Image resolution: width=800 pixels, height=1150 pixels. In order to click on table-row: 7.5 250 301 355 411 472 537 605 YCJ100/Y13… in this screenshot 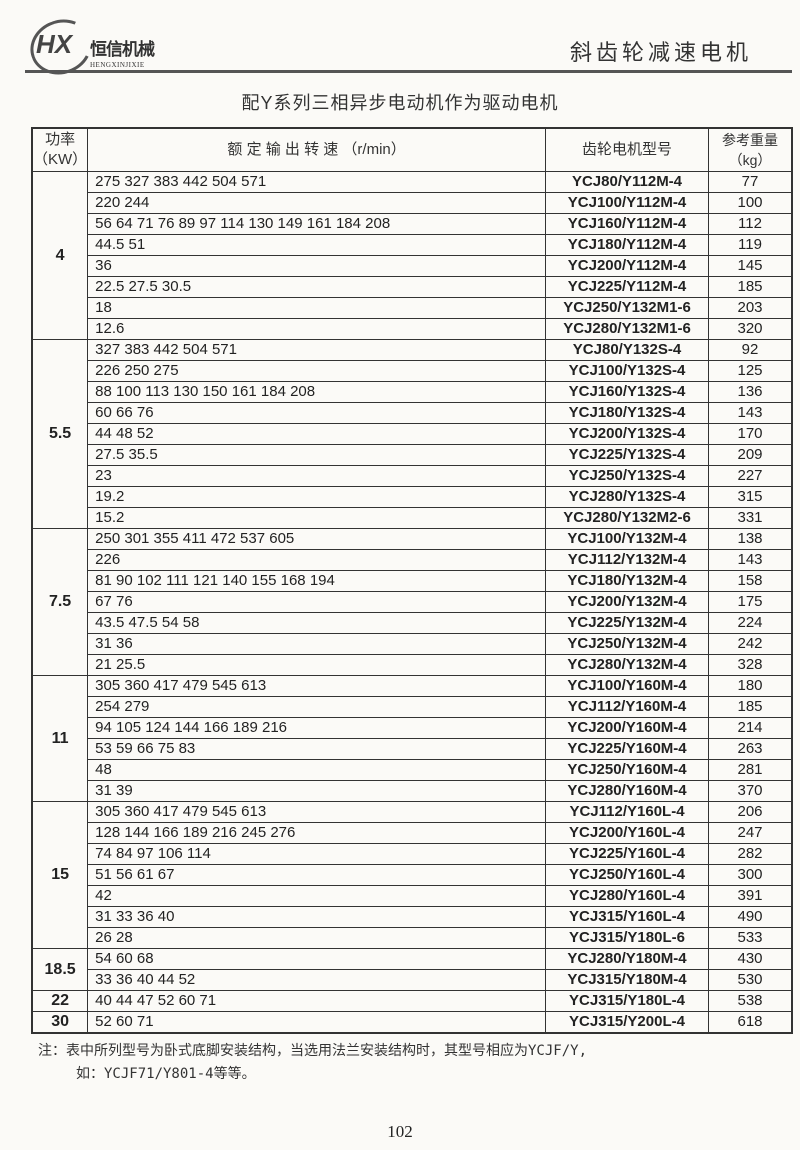, I will do `click(412, 602)`.